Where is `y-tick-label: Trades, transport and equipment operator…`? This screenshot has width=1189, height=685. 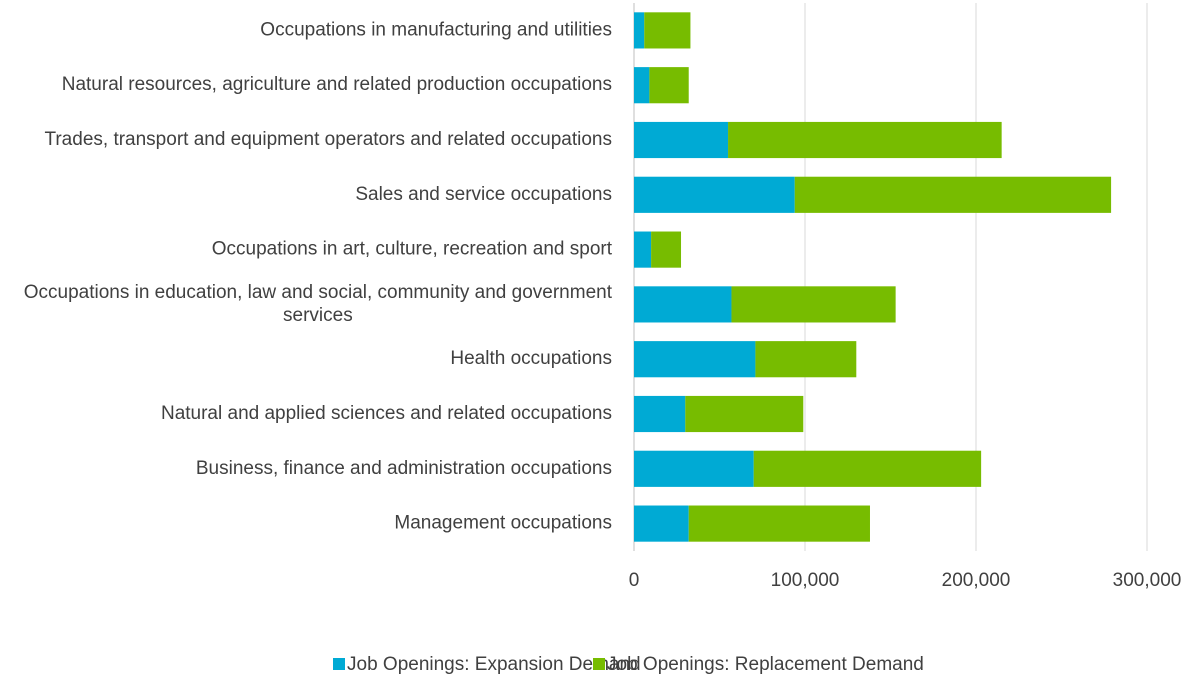
y-tick-label: Trades, transport and equipment operator… is located at coordinates (328, 139).